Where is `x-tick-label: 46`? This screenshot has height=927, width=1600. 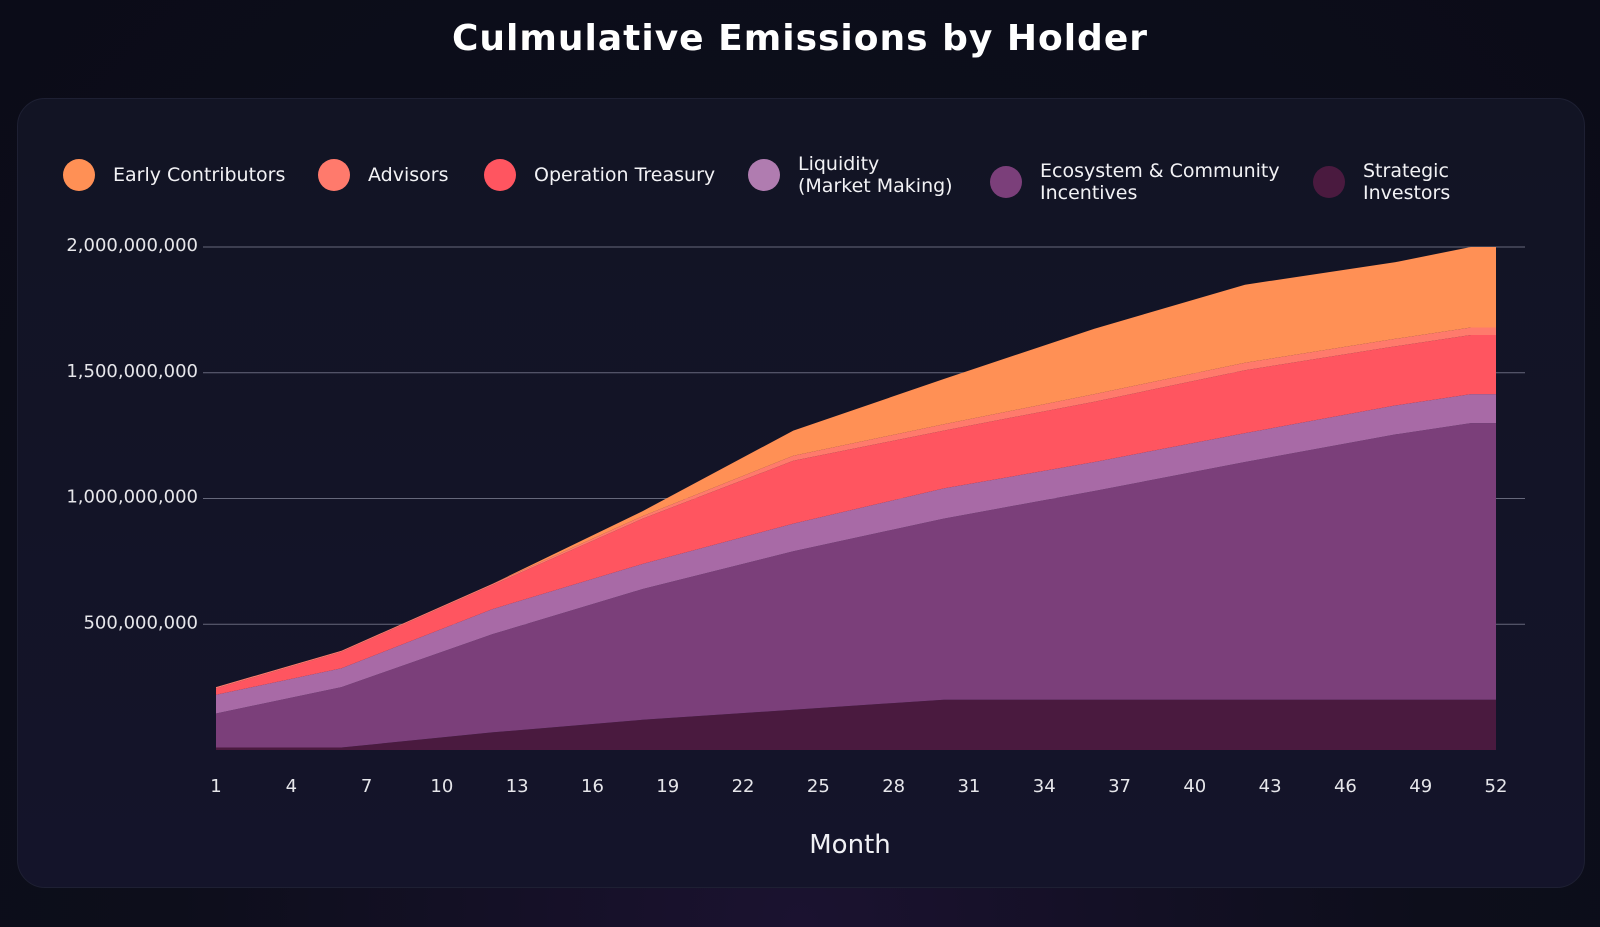
x-tick-label: 46 is located at coordinates (1345, 786).